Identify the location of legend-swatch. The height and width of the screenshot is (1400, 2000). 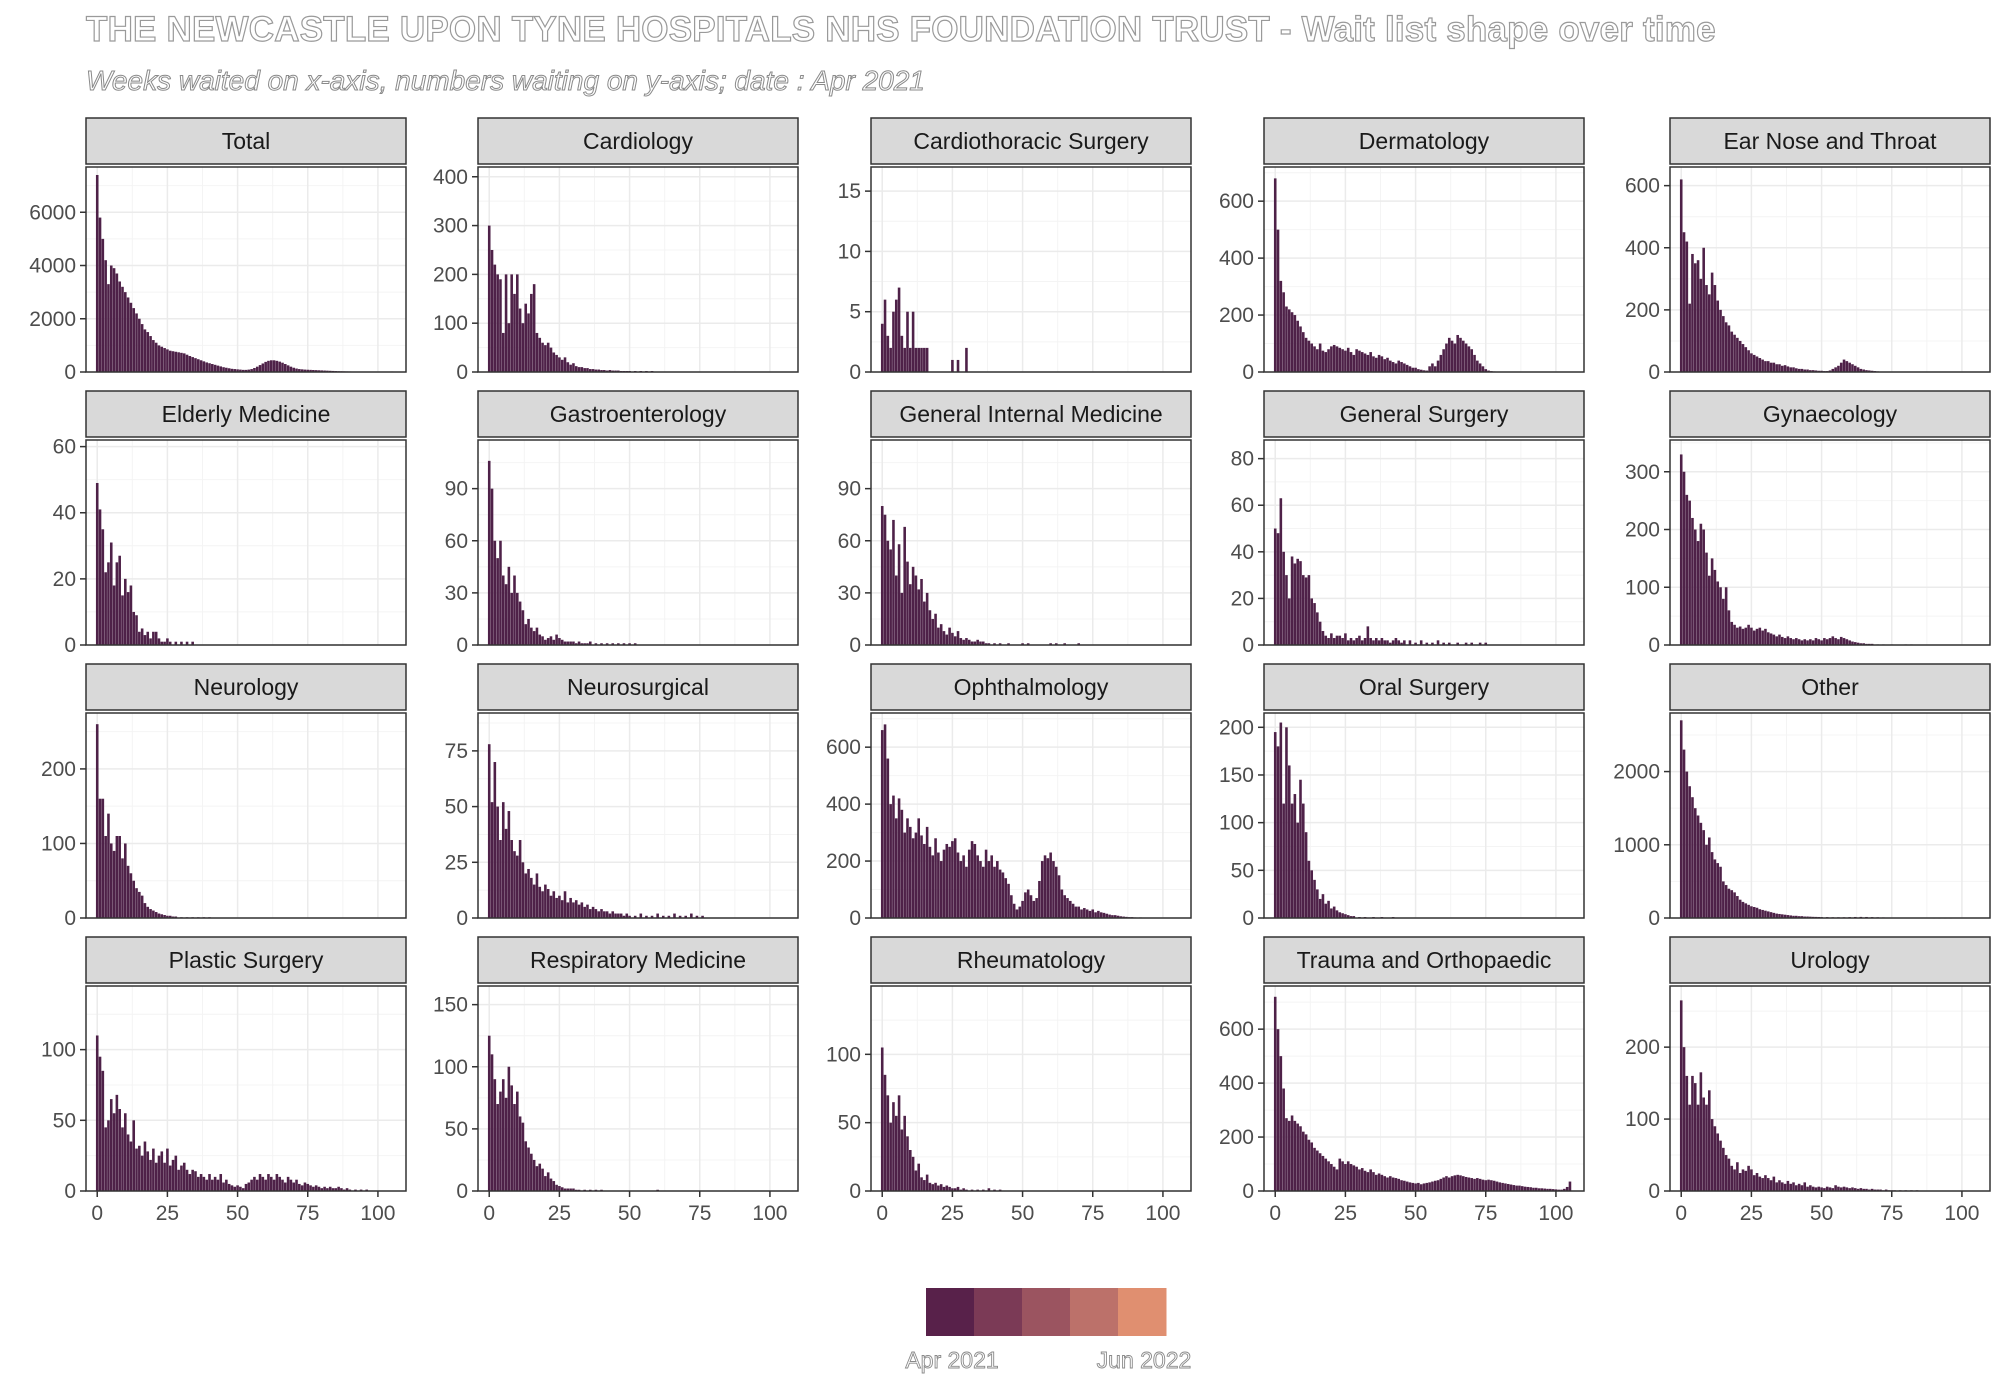
(1046, 1312).